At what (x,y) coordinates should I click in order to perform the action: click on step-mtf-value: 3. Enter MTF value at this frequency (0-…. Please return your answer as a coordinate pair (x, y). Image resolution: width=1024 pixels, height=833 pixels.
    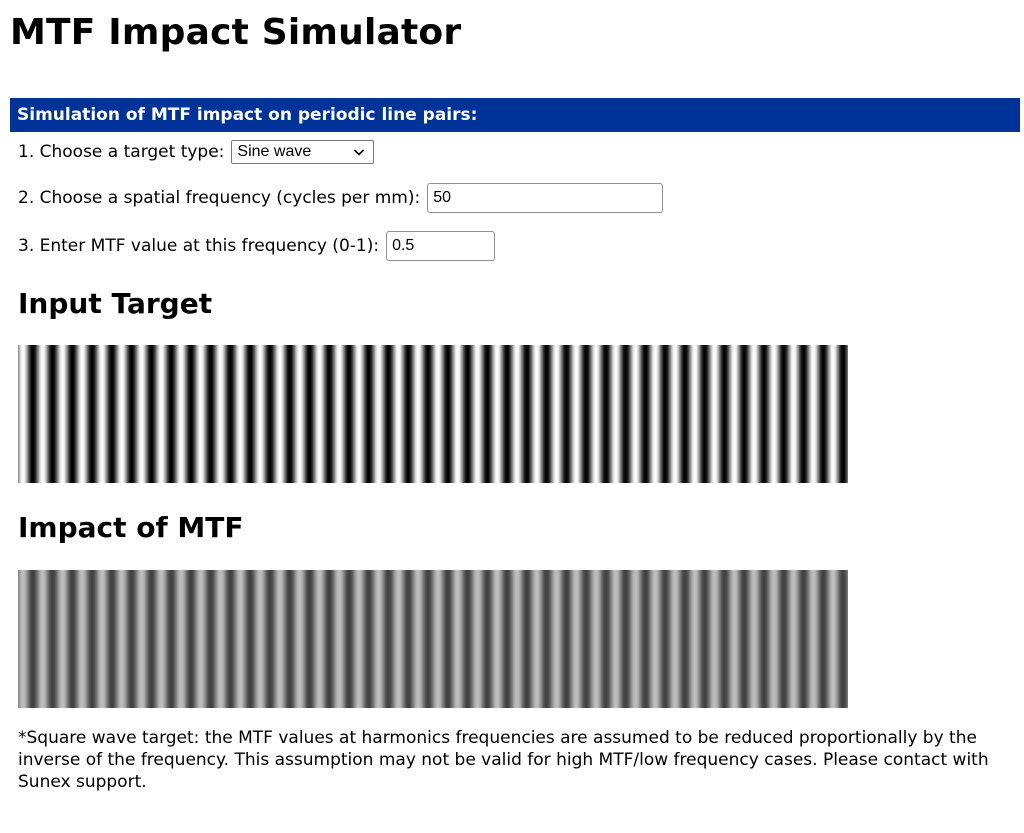
    Looking at the image, I should click on (257, 246).